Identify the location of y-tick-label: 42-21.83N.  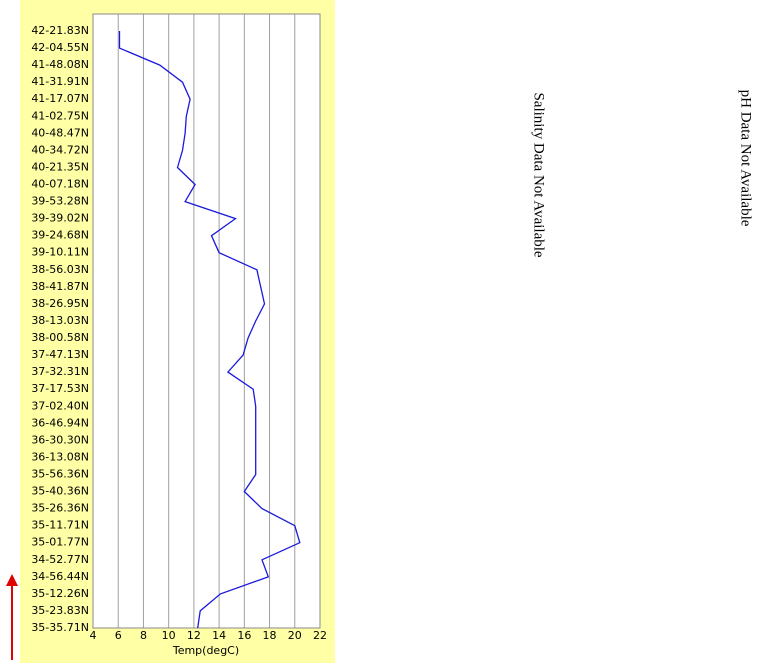
(60, 30).